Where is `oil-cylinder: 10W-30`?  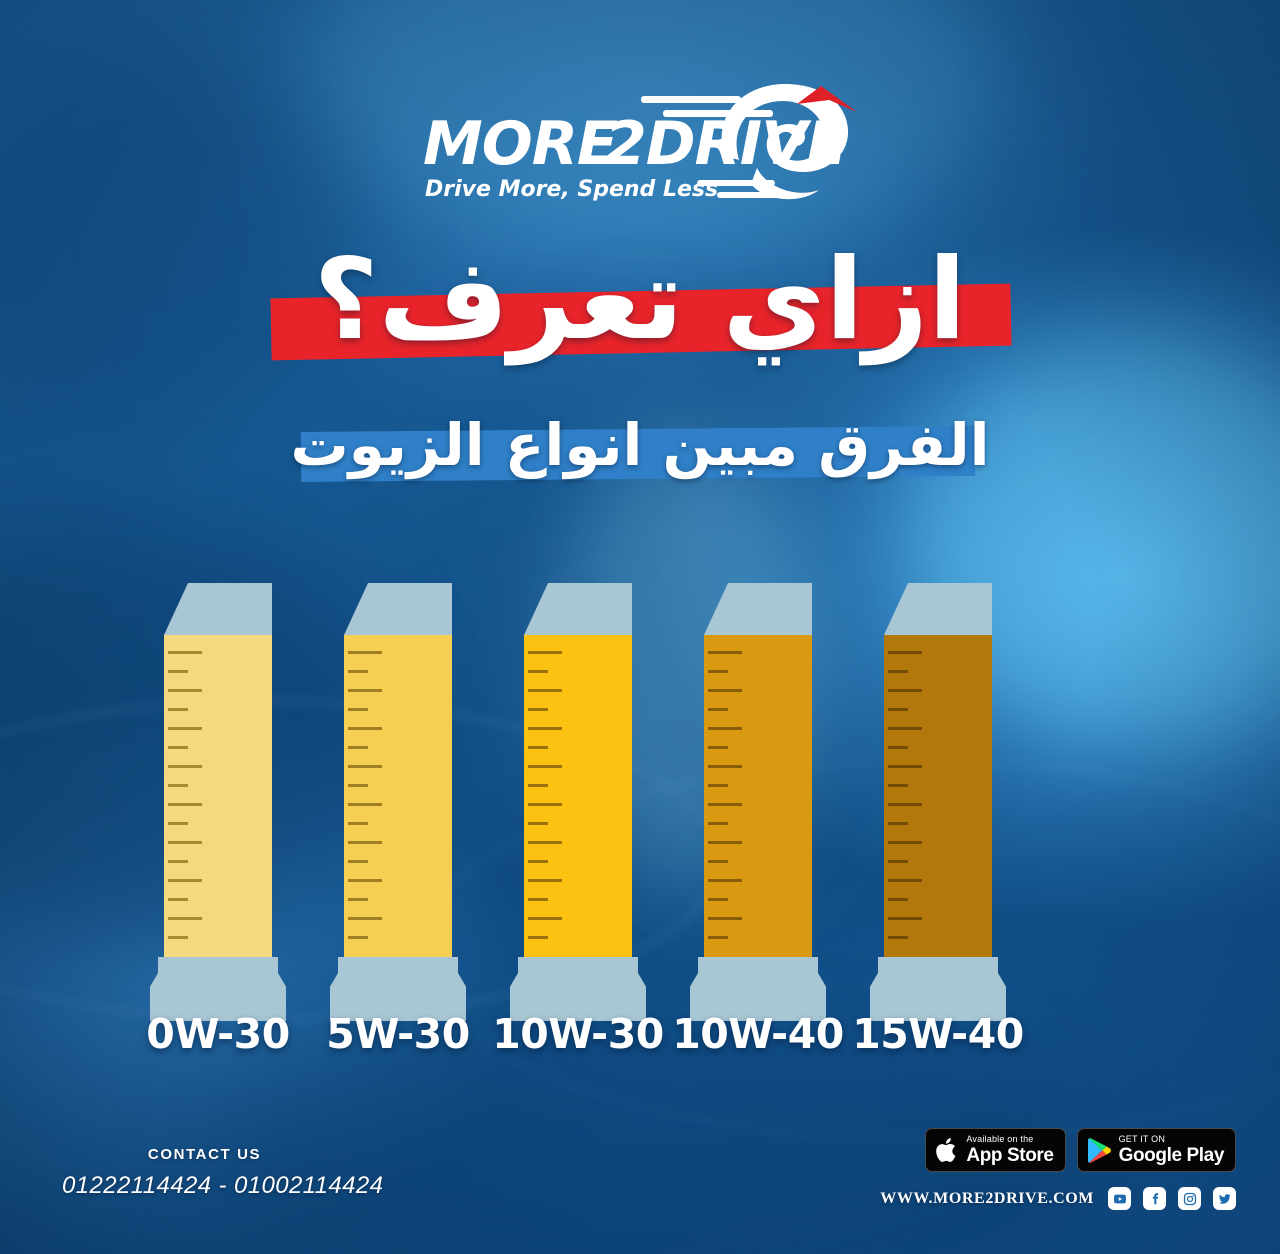 oil-cylinder: 10W-30 is located at coordinates (578, 820).